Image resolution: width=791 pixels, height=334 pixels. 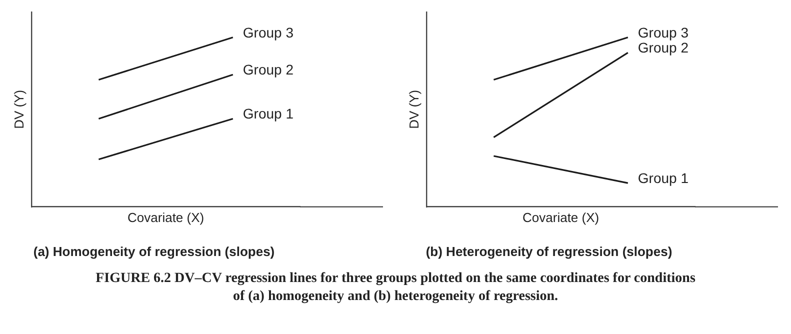 What do you see at coordinates (154, 251) in the screenshot?
I see `text: (a) Homogeneity of regression (slopes)` at bounding box center [154, 251].